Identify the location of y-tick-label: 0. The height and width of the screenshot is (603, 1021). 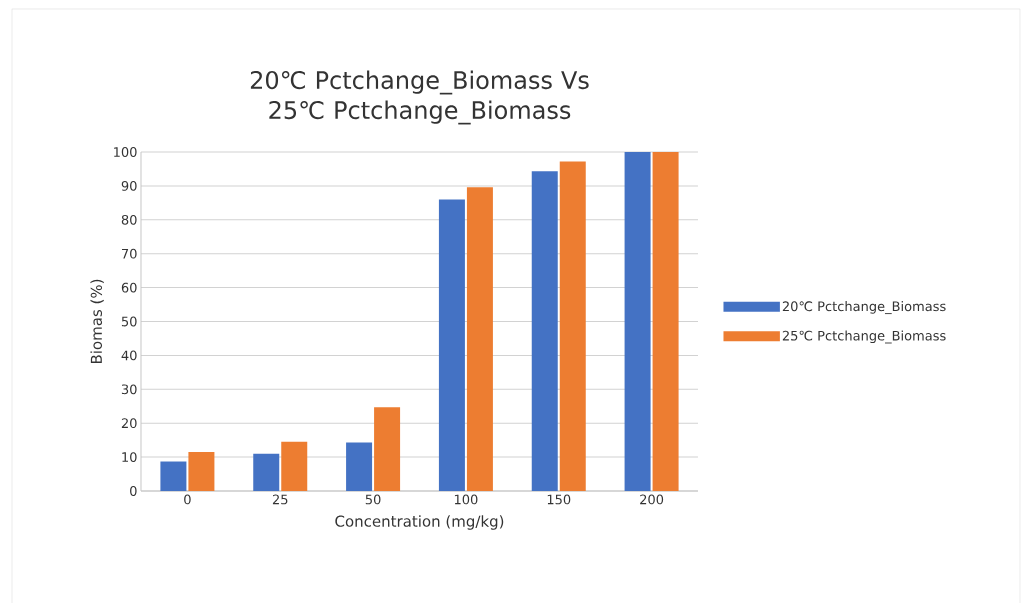
(133, 491).